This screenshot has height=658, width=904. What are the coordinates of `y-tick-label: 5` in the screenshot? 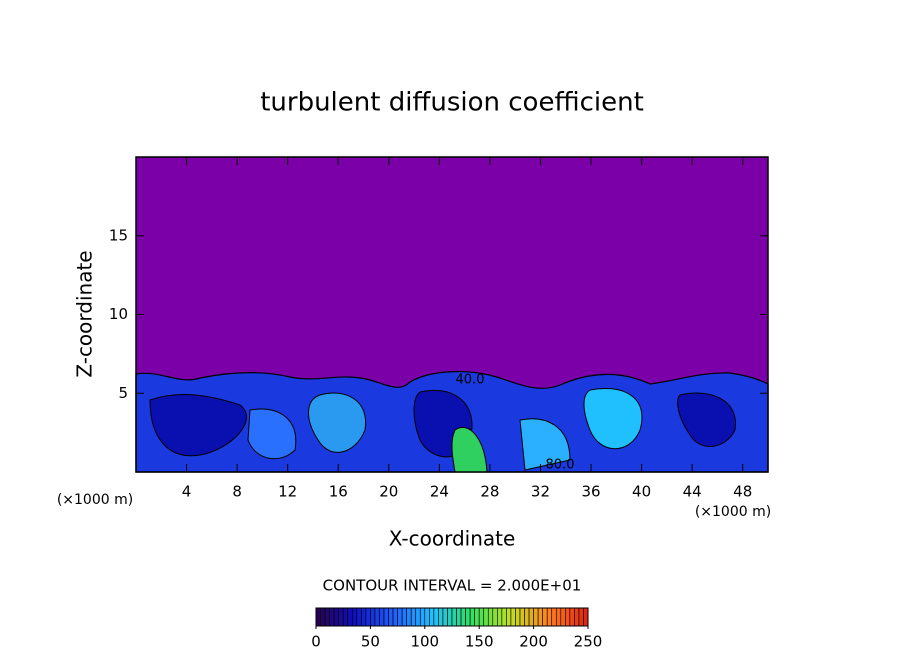 It's located at (123, 393).